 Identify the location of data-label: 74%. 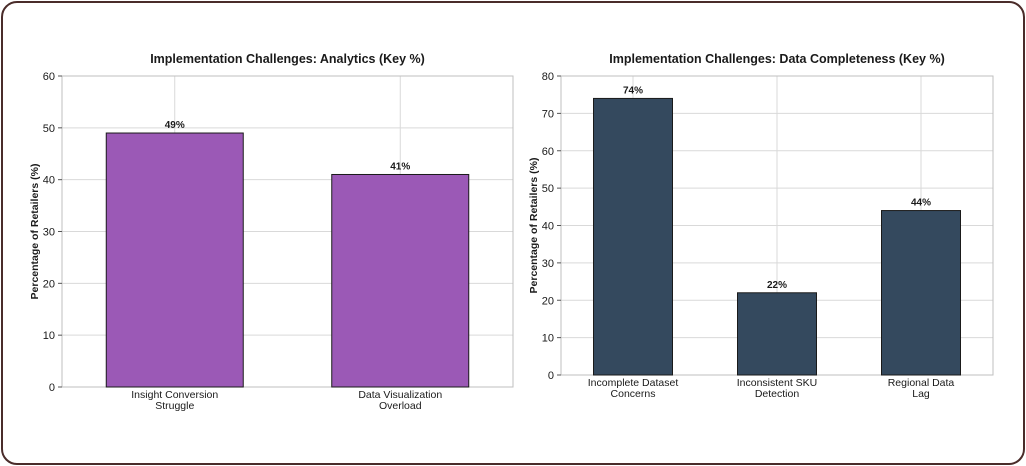
(633, 90).